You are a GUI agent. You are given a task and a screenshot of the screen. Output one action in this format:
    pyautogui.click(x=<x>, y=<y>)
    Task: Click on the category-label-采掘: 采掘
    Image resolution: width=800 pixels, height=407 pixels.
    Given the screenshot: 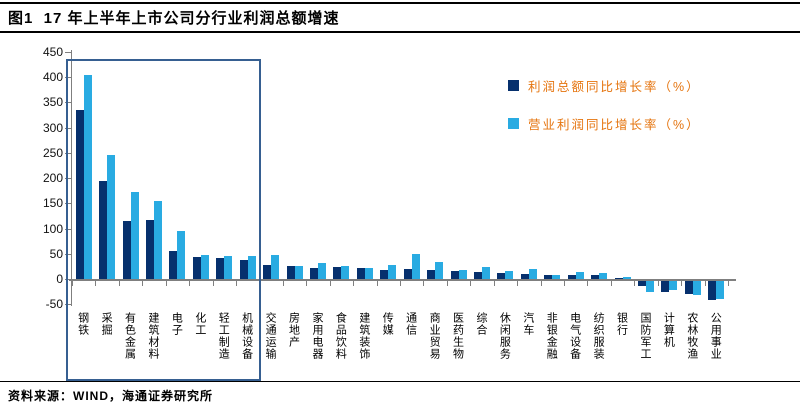 What is the action you would take?
    pyautogui.click(x=107, y=324)
    